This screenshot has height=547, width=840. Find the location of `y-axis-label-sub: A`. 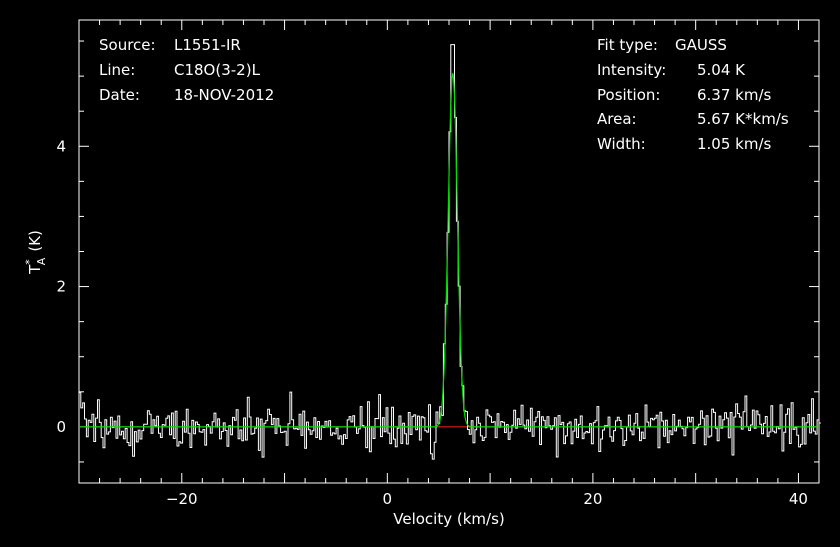

y-axis-label-sub: A is located at coordinates (41, 261).